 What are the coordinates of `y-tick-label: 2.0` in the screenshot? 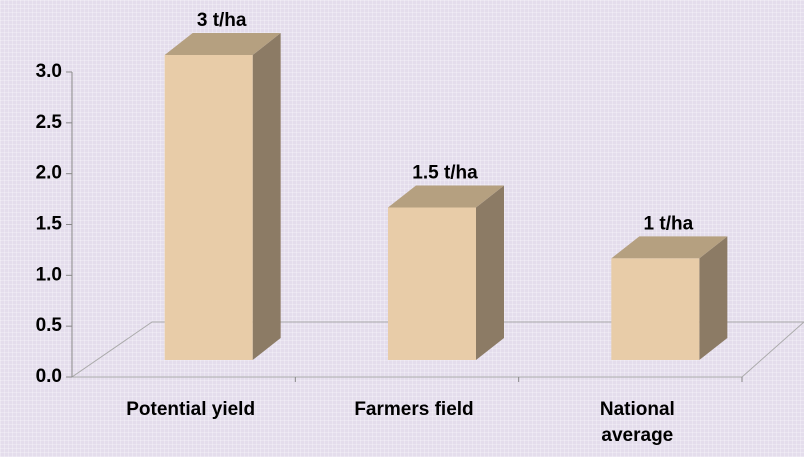 It's located at (49, 173).